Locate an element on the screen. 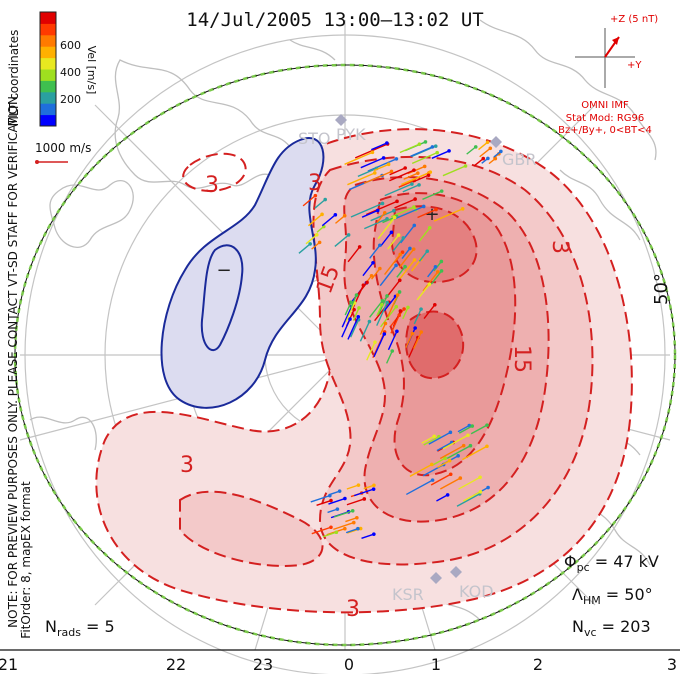 The height and width of the screenshot is (674, 680). contour-label: 3 is located at coordinates (315, 183).